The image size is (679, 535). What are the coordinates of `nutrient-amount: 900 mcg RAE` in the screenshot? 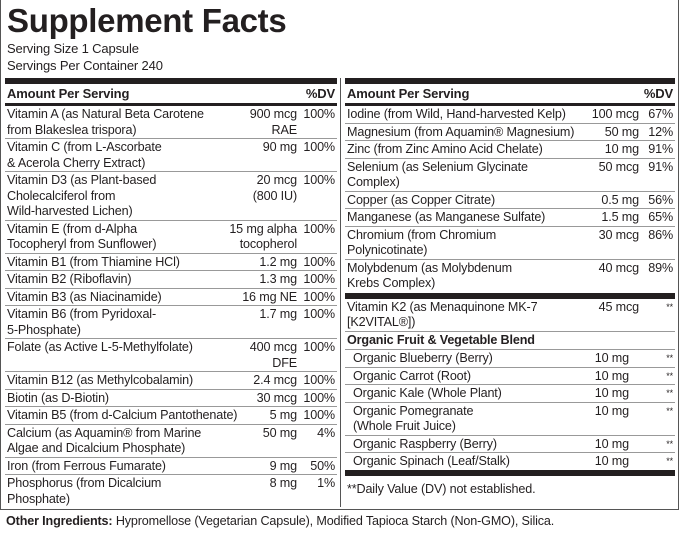 It's located at (273, 122).